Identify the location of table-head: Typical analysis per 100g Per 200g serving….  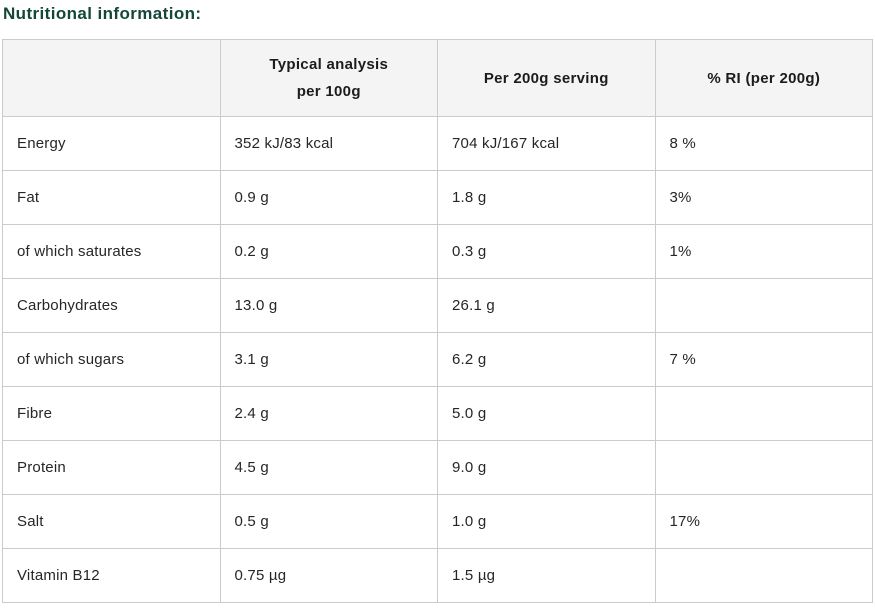
(437, 78).